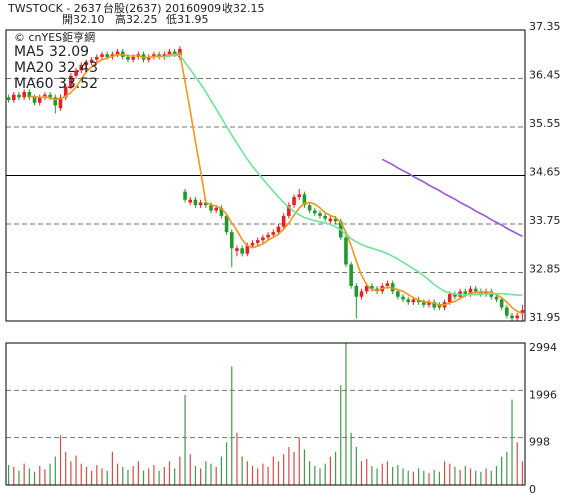  Describe the element at coordinates (54, 8) in the screenshot. I see `chart-title: TWSTOCK - 2637` at that location.